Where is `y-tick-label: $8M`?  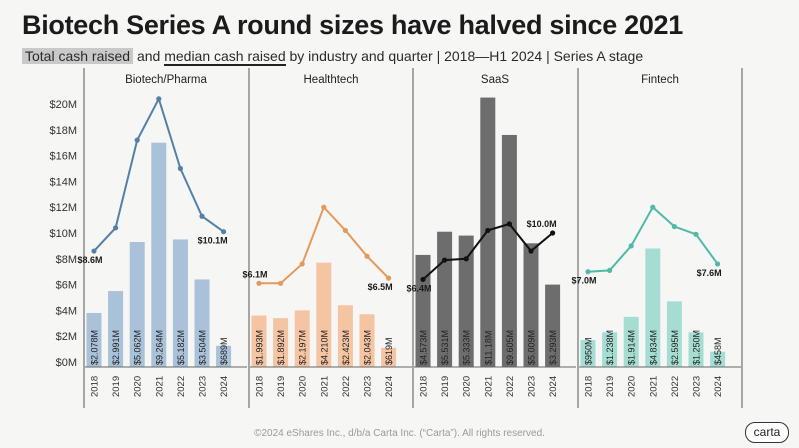
y-tick-label: $8M is located at coordinates (66, 260).